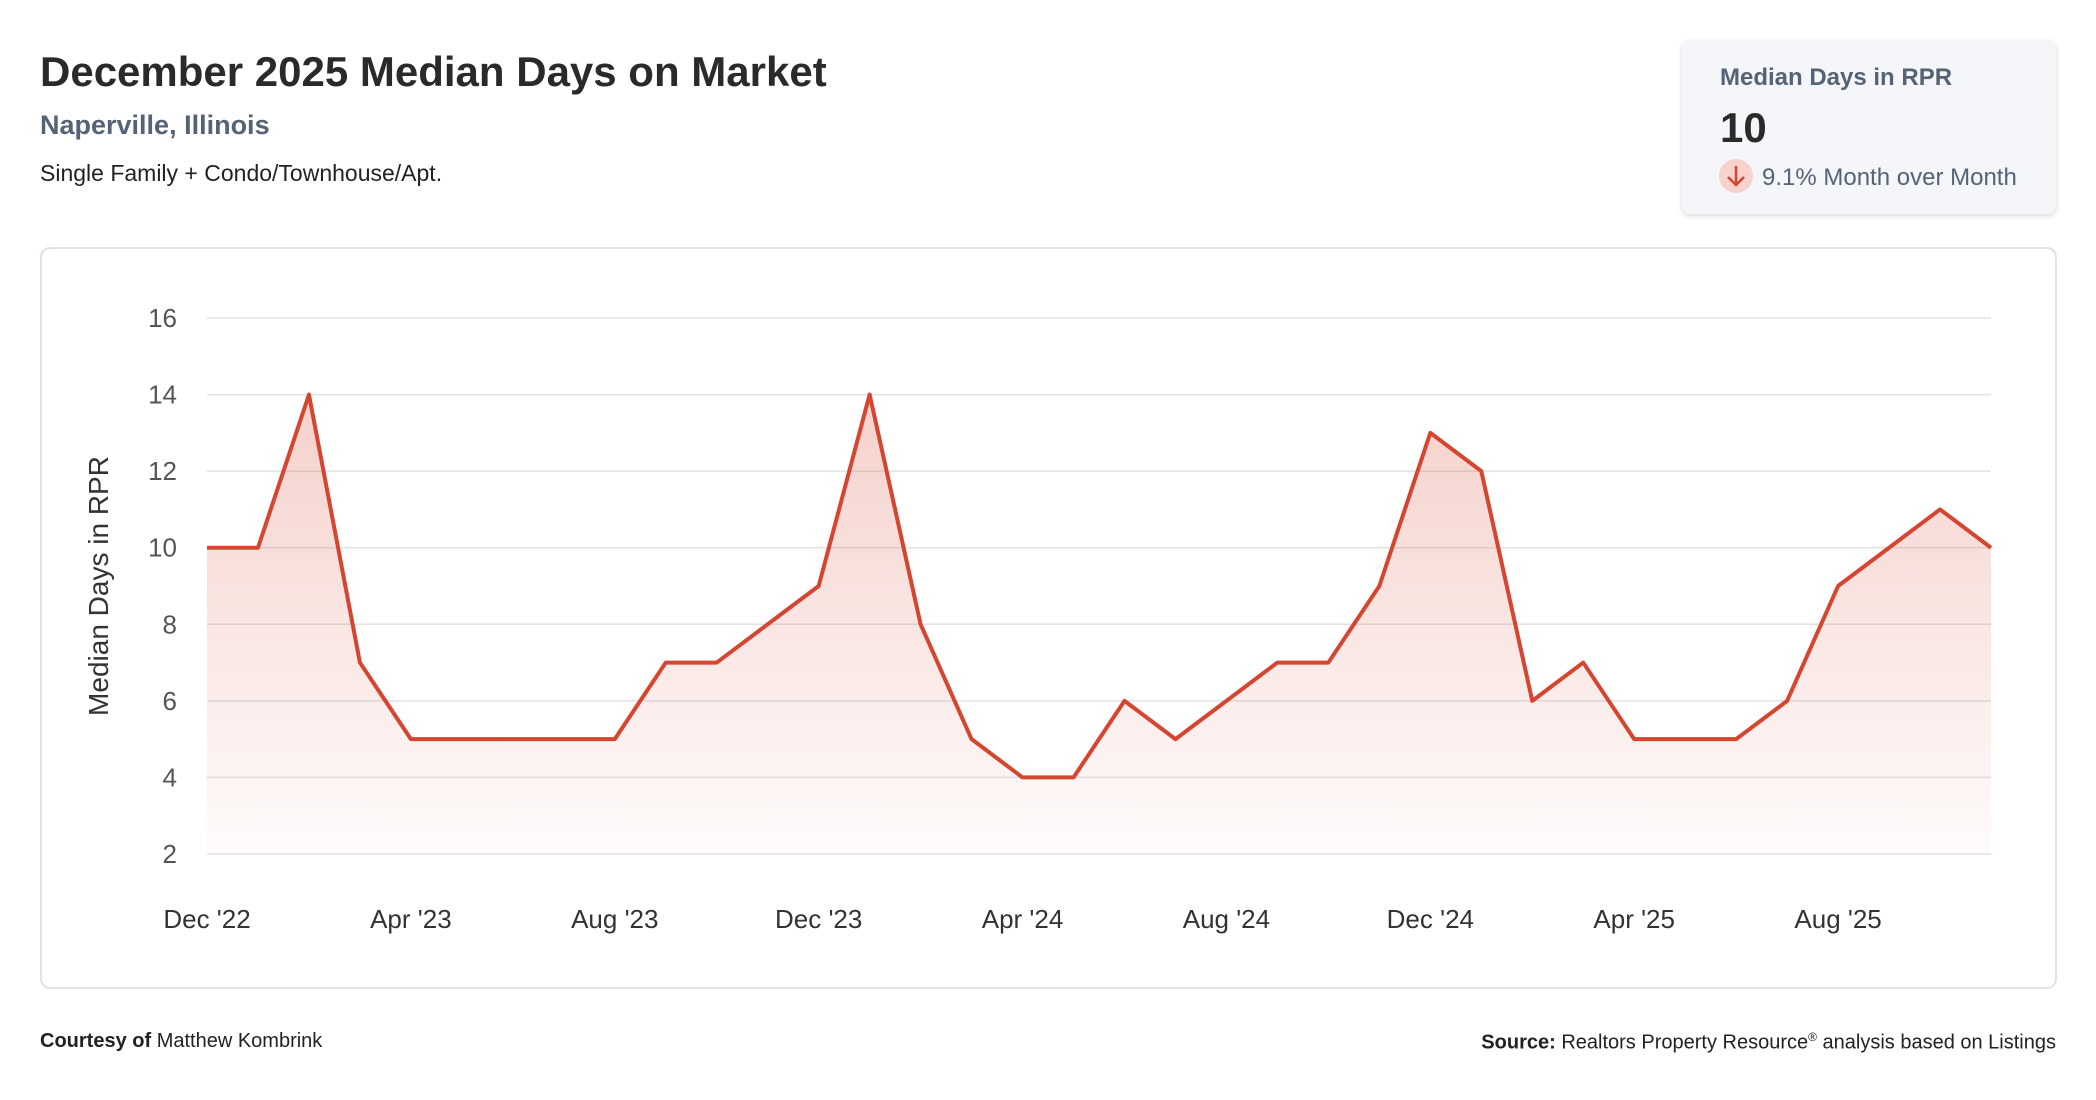 The width and height of the screenshot is (2096, 1100). What do you see at coordinates (1518, 1042) in the screenshot?
I see `source-label: Source:` at bounding box center [1518, 1042].